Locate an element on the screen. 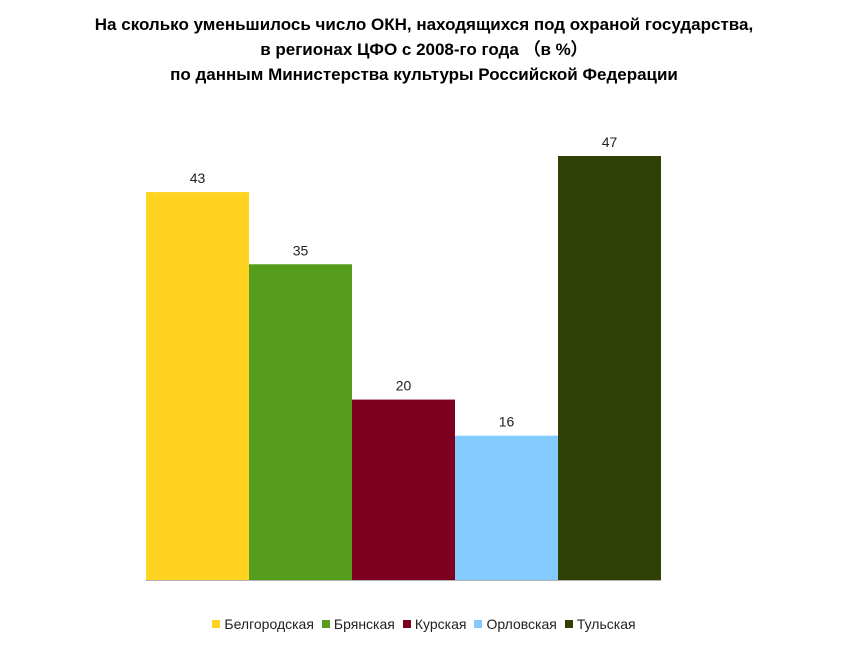 The height and width of the screenshot is (645, 848). legend-item-3: Курская is located at coordinates (434, 624).